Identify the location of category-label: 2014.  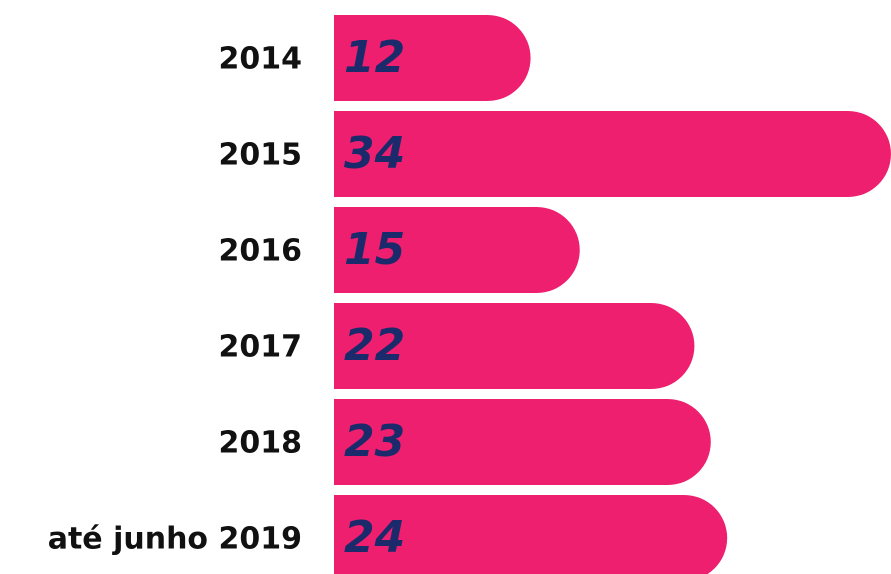
(261, 59).